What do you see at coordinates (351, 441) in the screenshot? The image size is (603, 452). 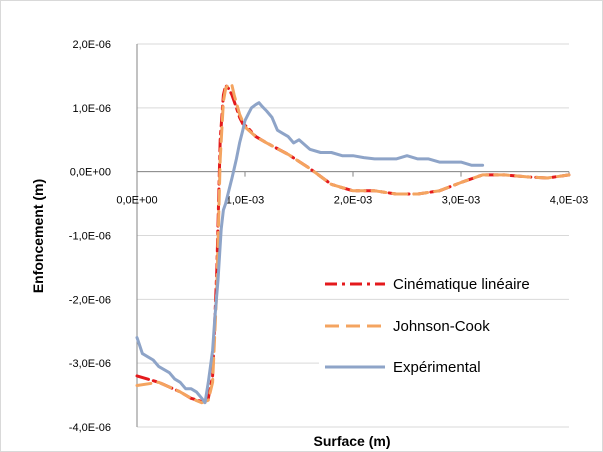 I see `x-axis-title: Surface (m)` at bounding box center [351, 441].